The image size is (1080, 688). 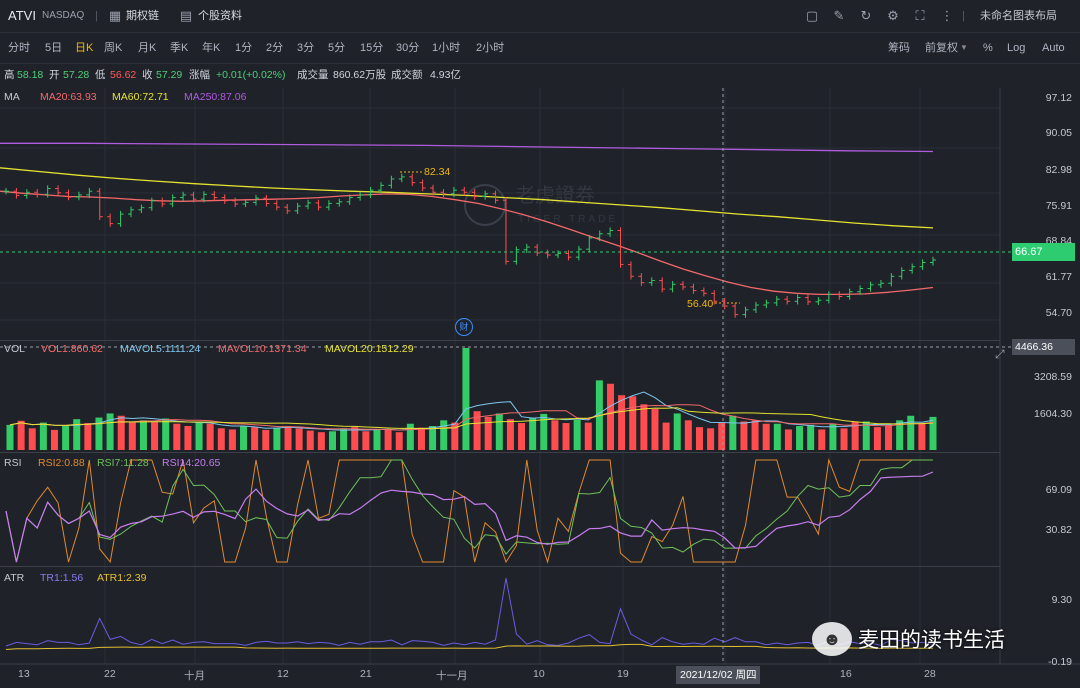 What do you see at coordinates (899, 48) in the screenshot?
I see `chips-button: 筹码` at bounding box center [899, 48].